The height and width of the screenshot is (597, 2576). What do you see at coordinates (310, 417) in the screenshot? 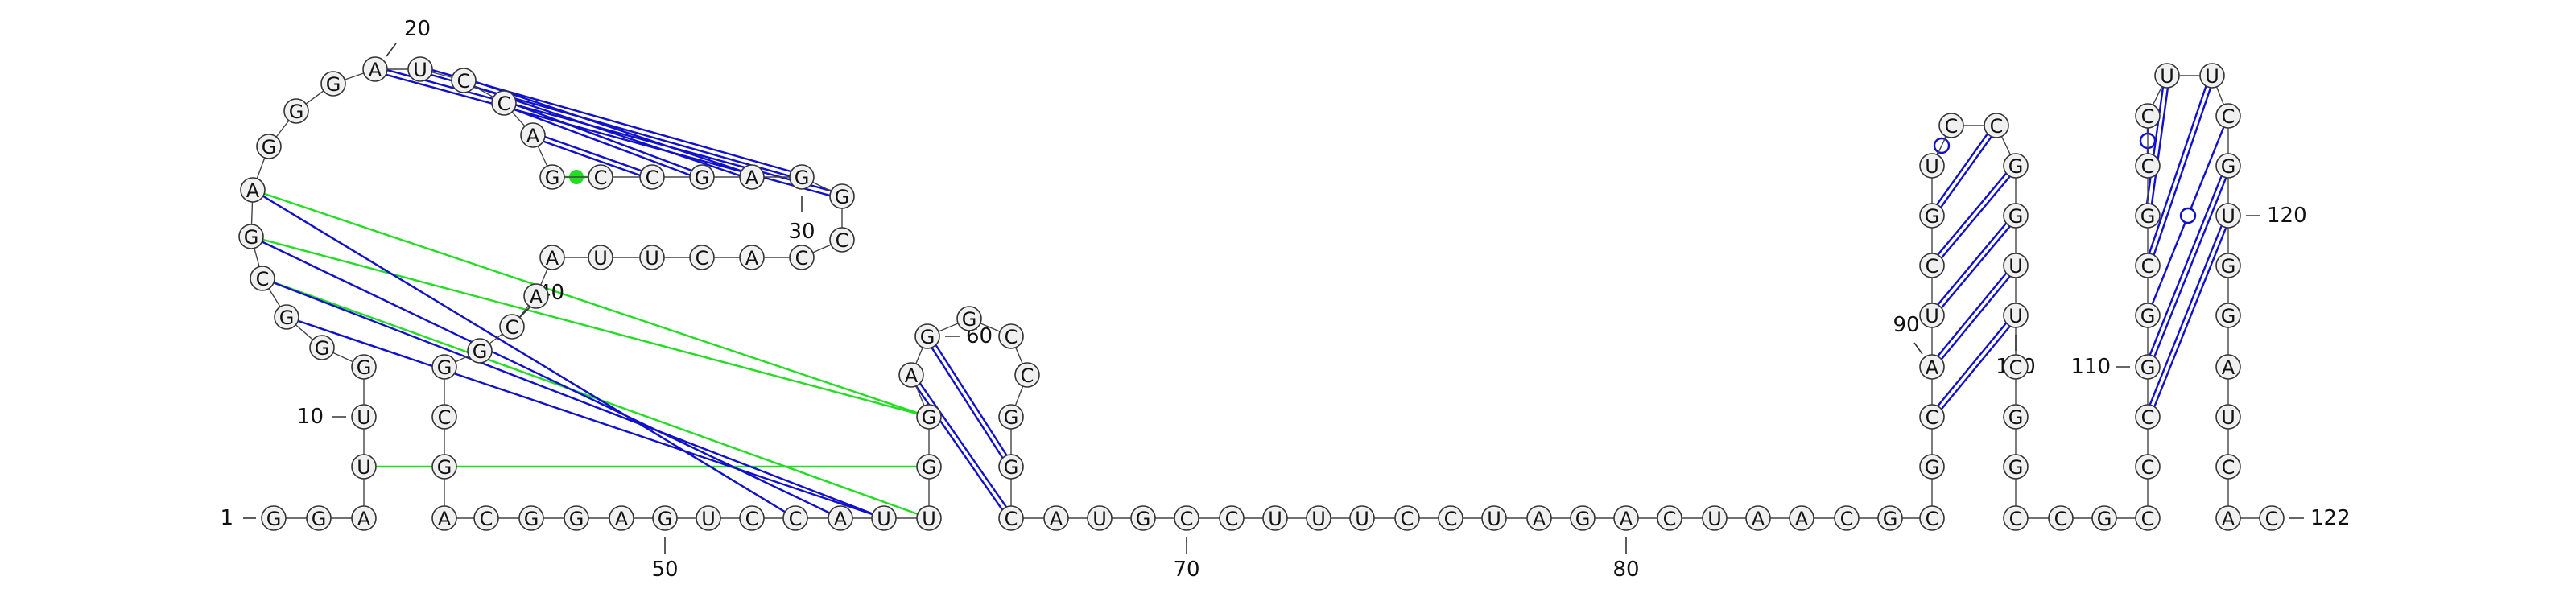
I see `position-number: 10` at bounding box center [310, 417].